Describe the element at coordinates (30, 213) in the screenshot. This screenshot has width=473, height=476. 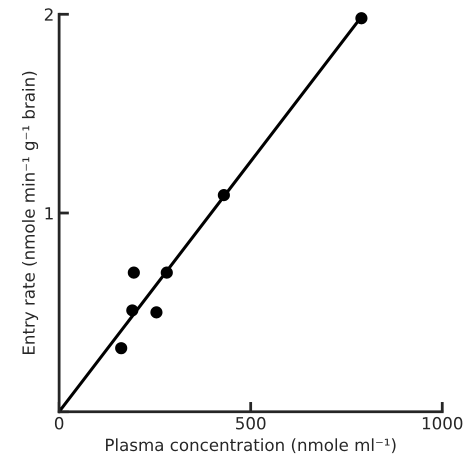
I see `y-axis-title: Entry rate (nmole min⁻¹ g⁻¹ brain)` at that location.